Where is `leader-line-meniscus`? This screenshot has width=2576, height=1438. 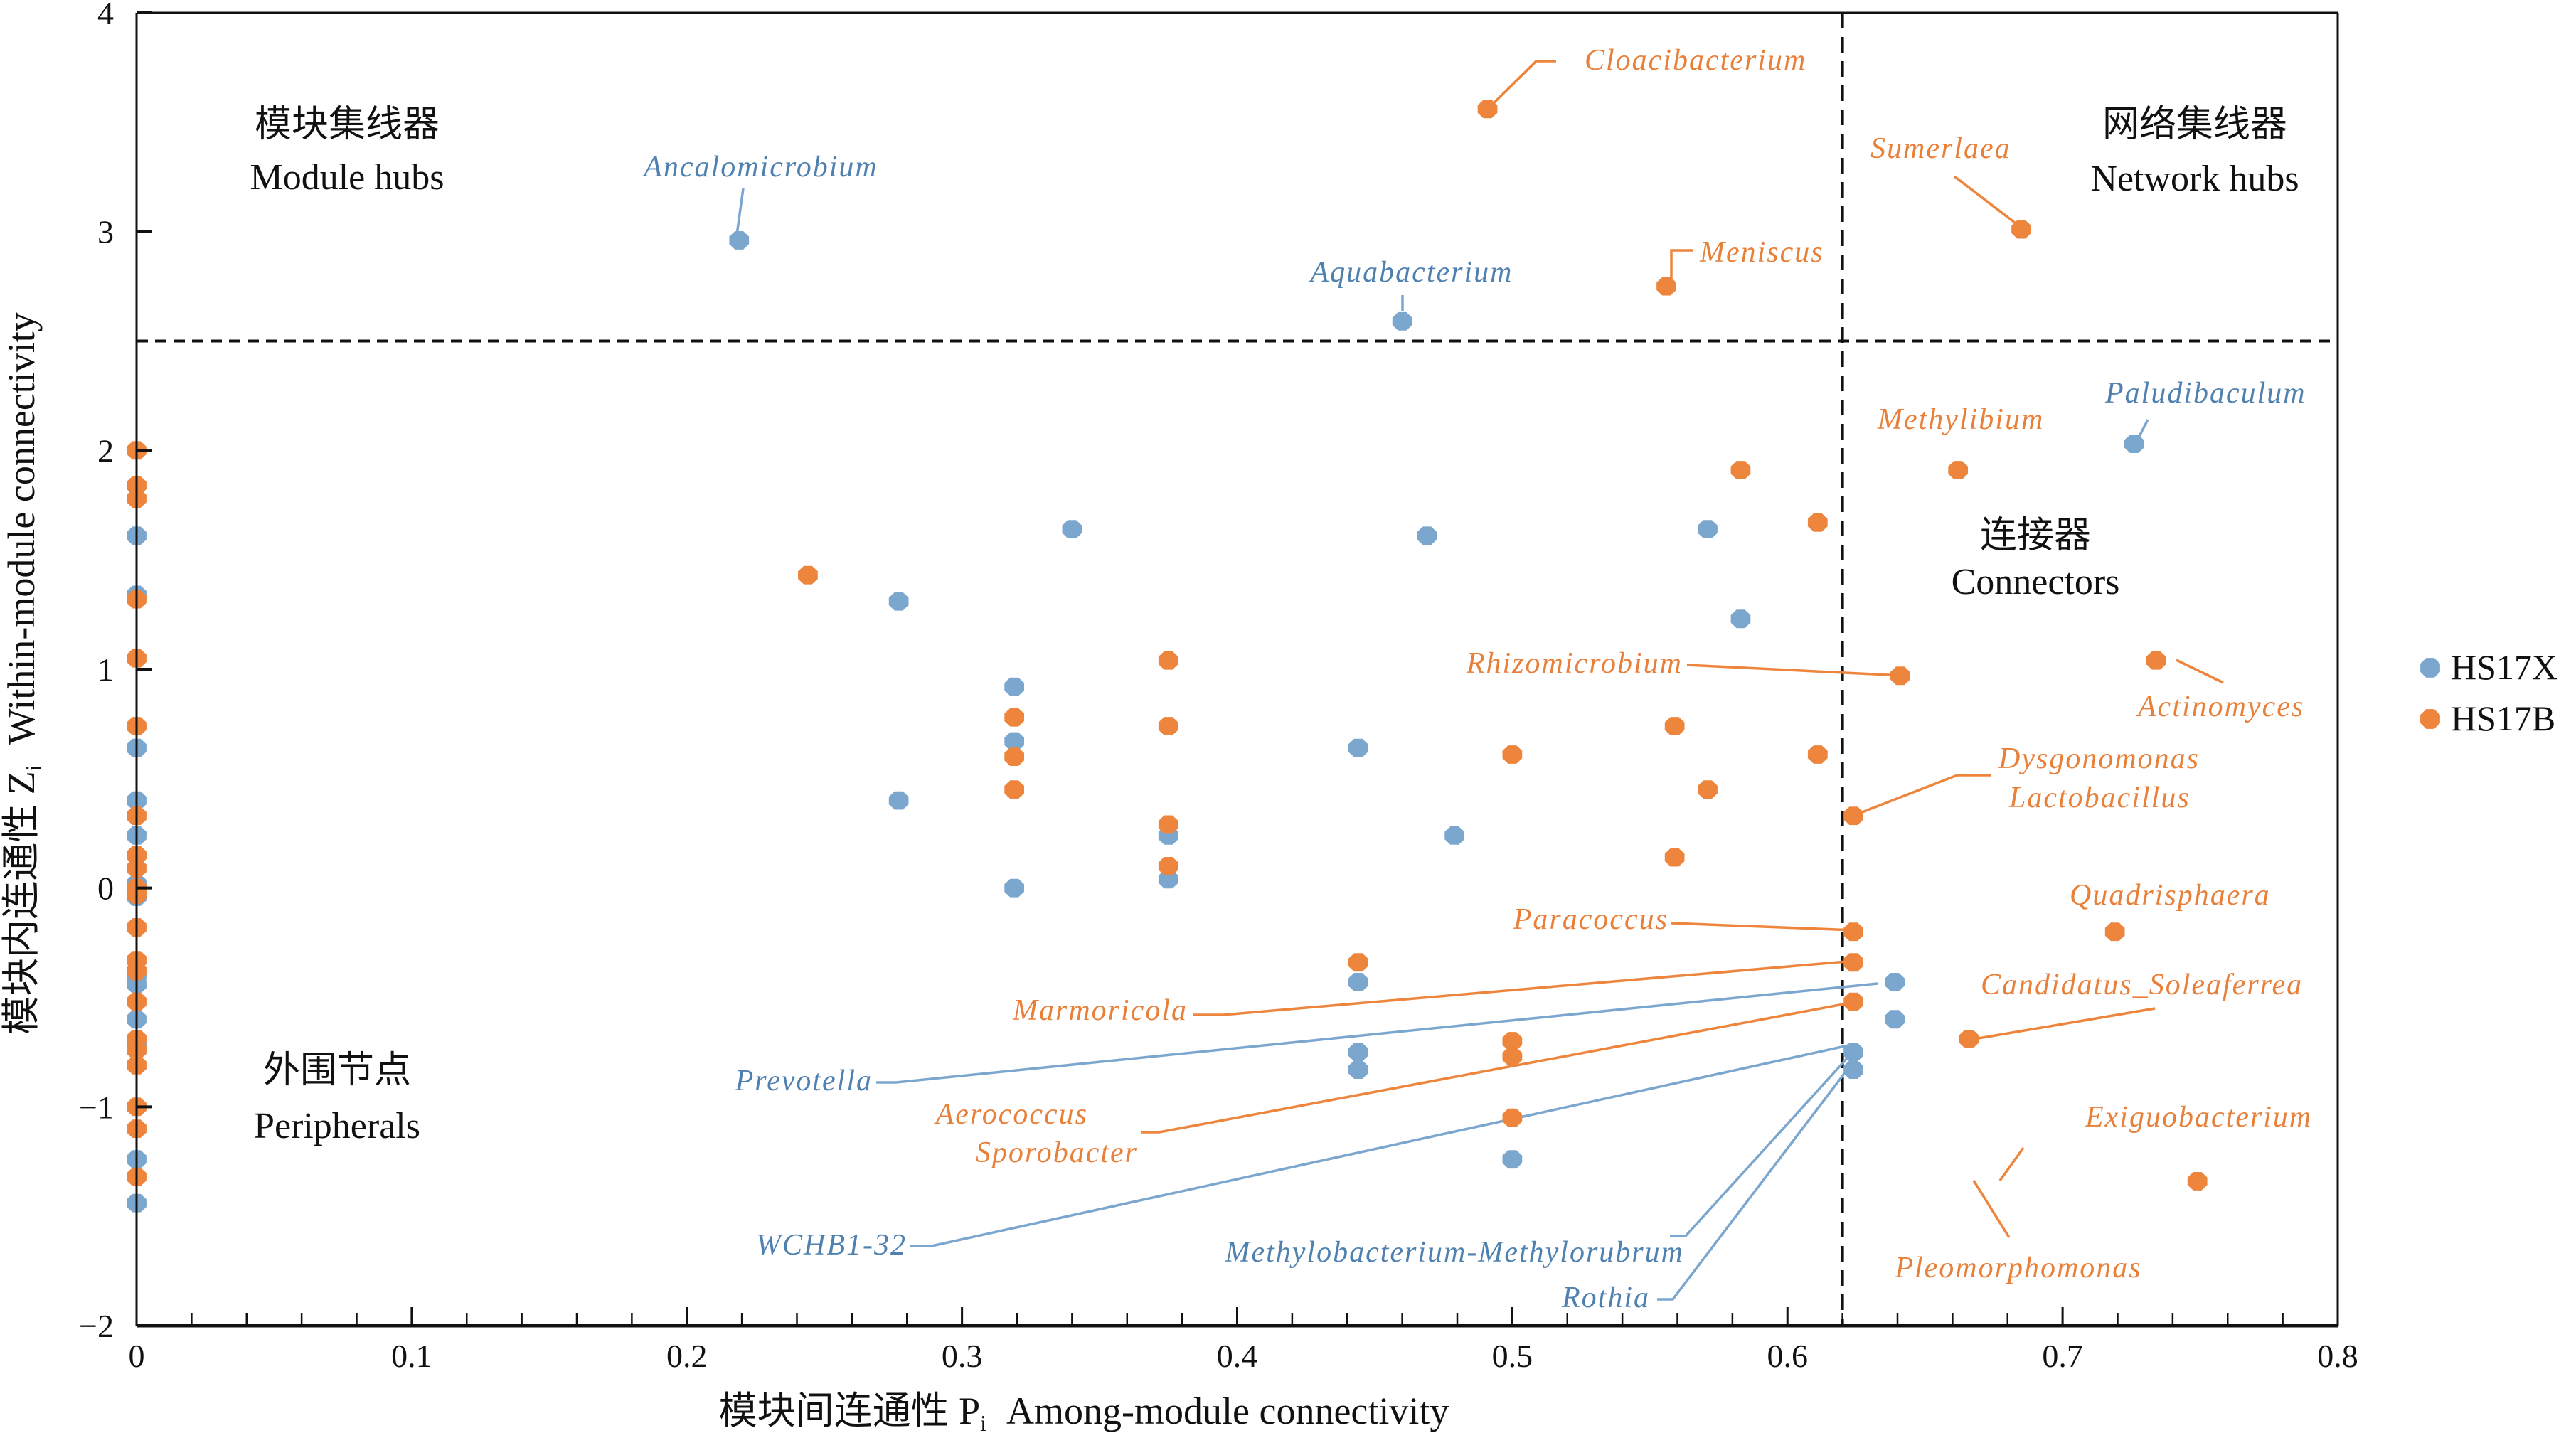 leader-line-meniscus is located at coordinates (1681, 265).